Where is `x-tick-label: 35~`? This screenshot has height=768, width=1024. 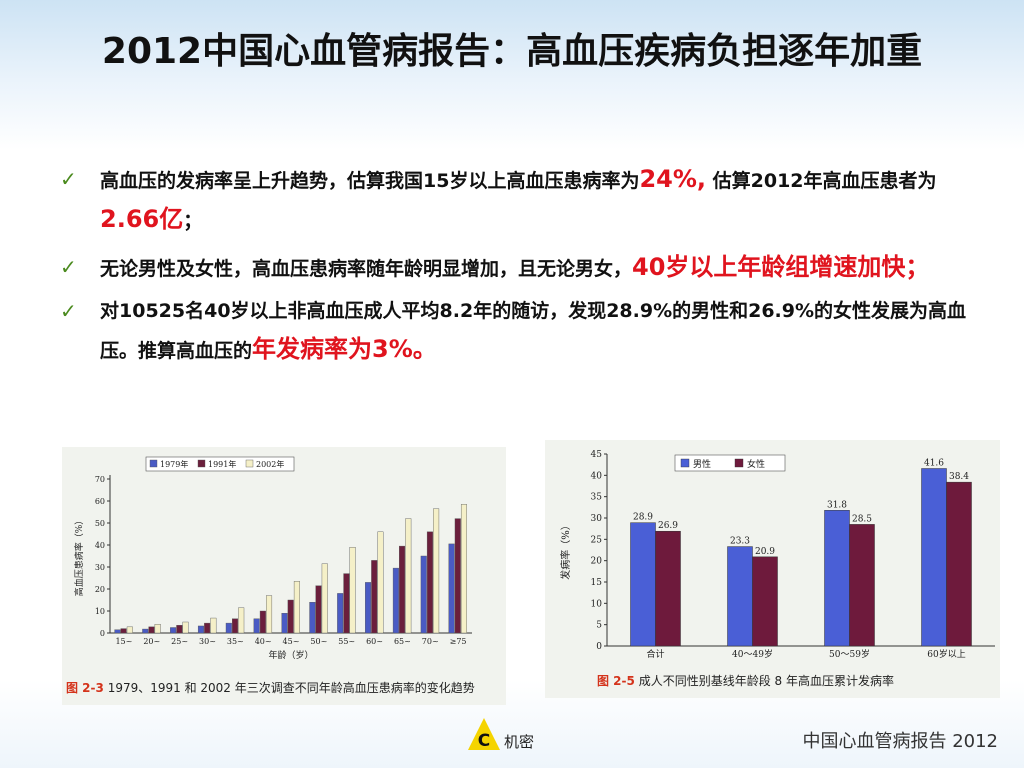
x-tick-label: 35~ is located at coordinates (235, 641).